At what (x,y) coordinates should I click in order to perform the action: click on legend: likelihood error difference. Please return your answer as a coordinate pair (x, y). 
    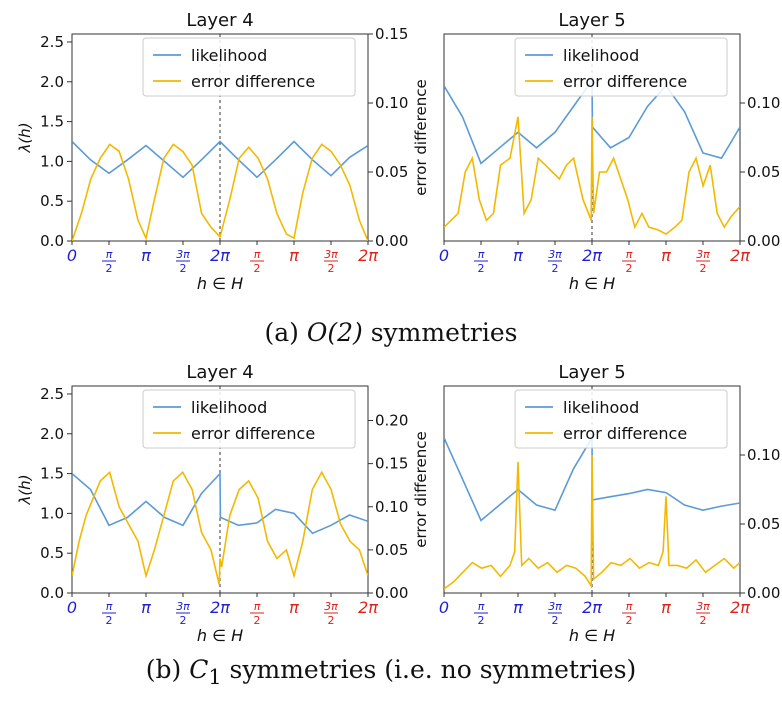
    Looking at the image, I should click on (249, 67).